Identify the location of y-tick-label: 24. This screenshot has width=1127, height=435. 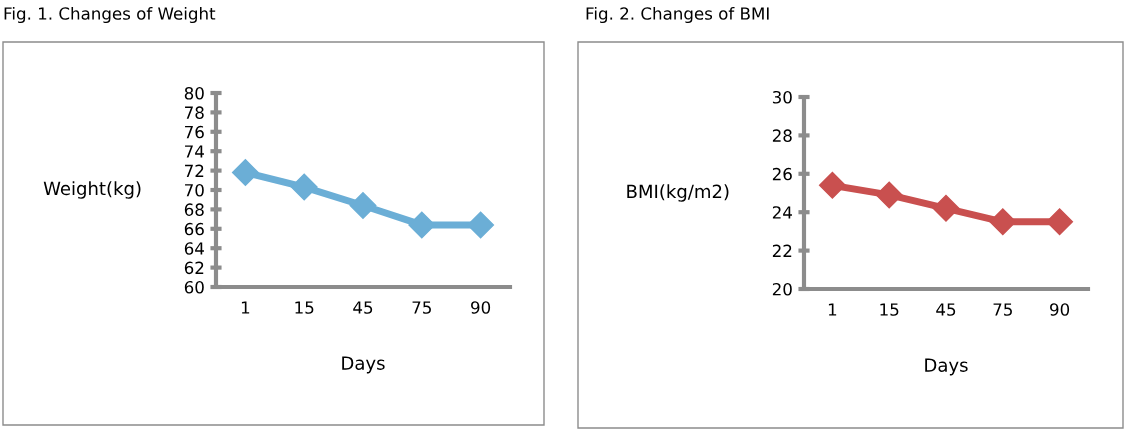
(782, 212).